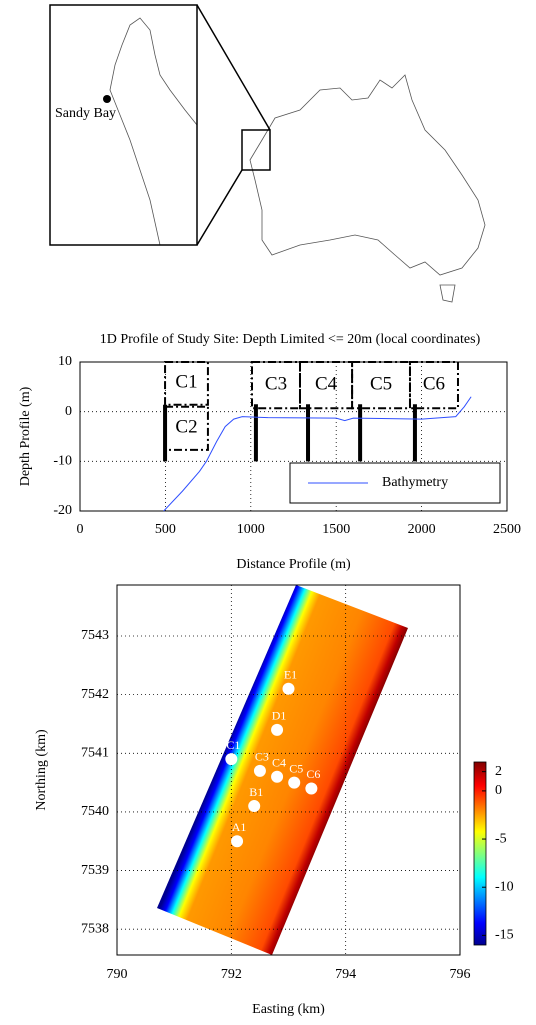  What do you see at coordinates (313, 774) in the screenshot?
I see `station-label: C6` at bounding box center [313, 774].